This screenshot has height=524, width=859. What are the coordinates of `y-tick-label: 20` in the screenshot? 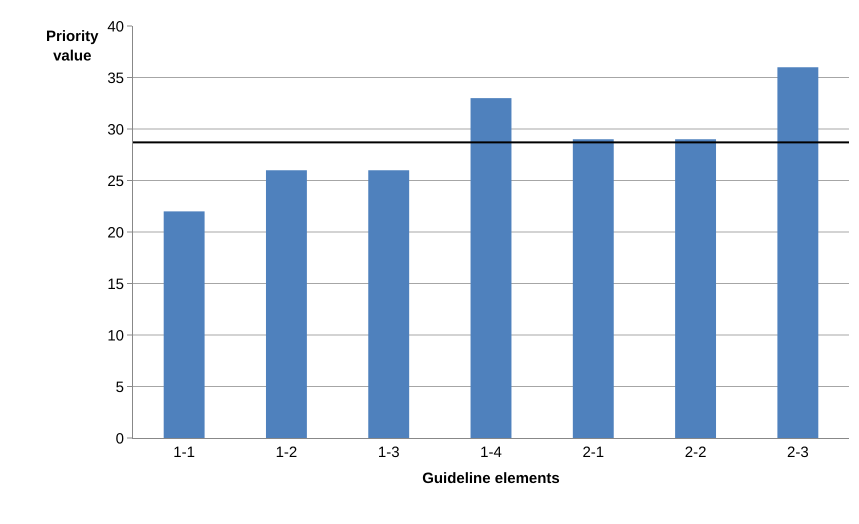 It's located at (115, 233).